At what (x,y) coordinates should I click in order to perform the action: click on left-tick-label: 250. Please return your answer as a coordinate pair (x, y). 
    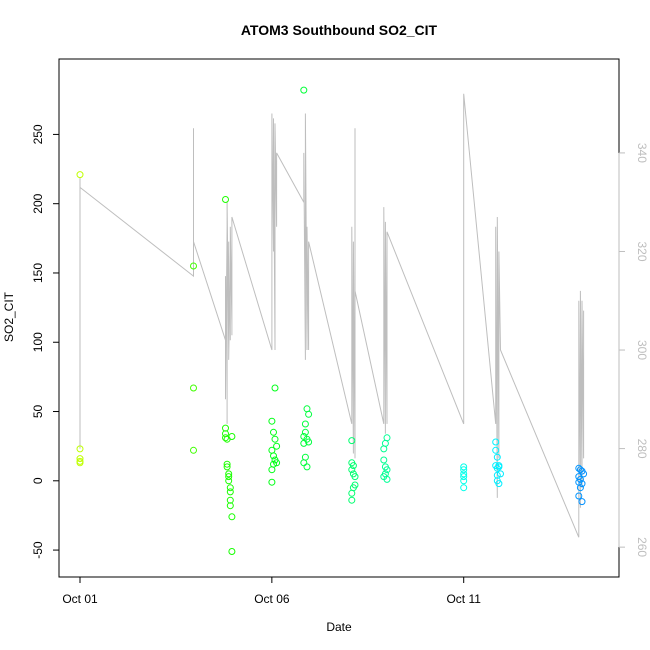
    Looking at the image, I should click on (38, 134).